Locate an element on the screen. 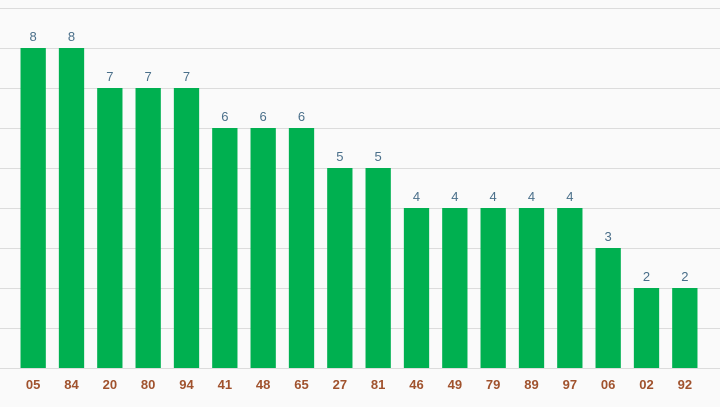 The width and height of the screenshot is (720, 407). x-tick-label-79: 79 is located at coordinates (493, 384).